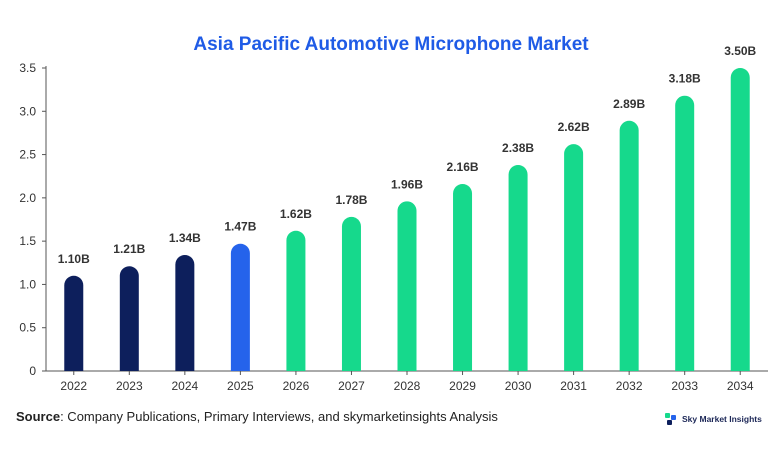 The height and width of the screenshot is (454, 782). What do you see at coordinates (684, 386) in the screenshot?
I see `x-tick-label: 2033` at bounding box center [684, 386].